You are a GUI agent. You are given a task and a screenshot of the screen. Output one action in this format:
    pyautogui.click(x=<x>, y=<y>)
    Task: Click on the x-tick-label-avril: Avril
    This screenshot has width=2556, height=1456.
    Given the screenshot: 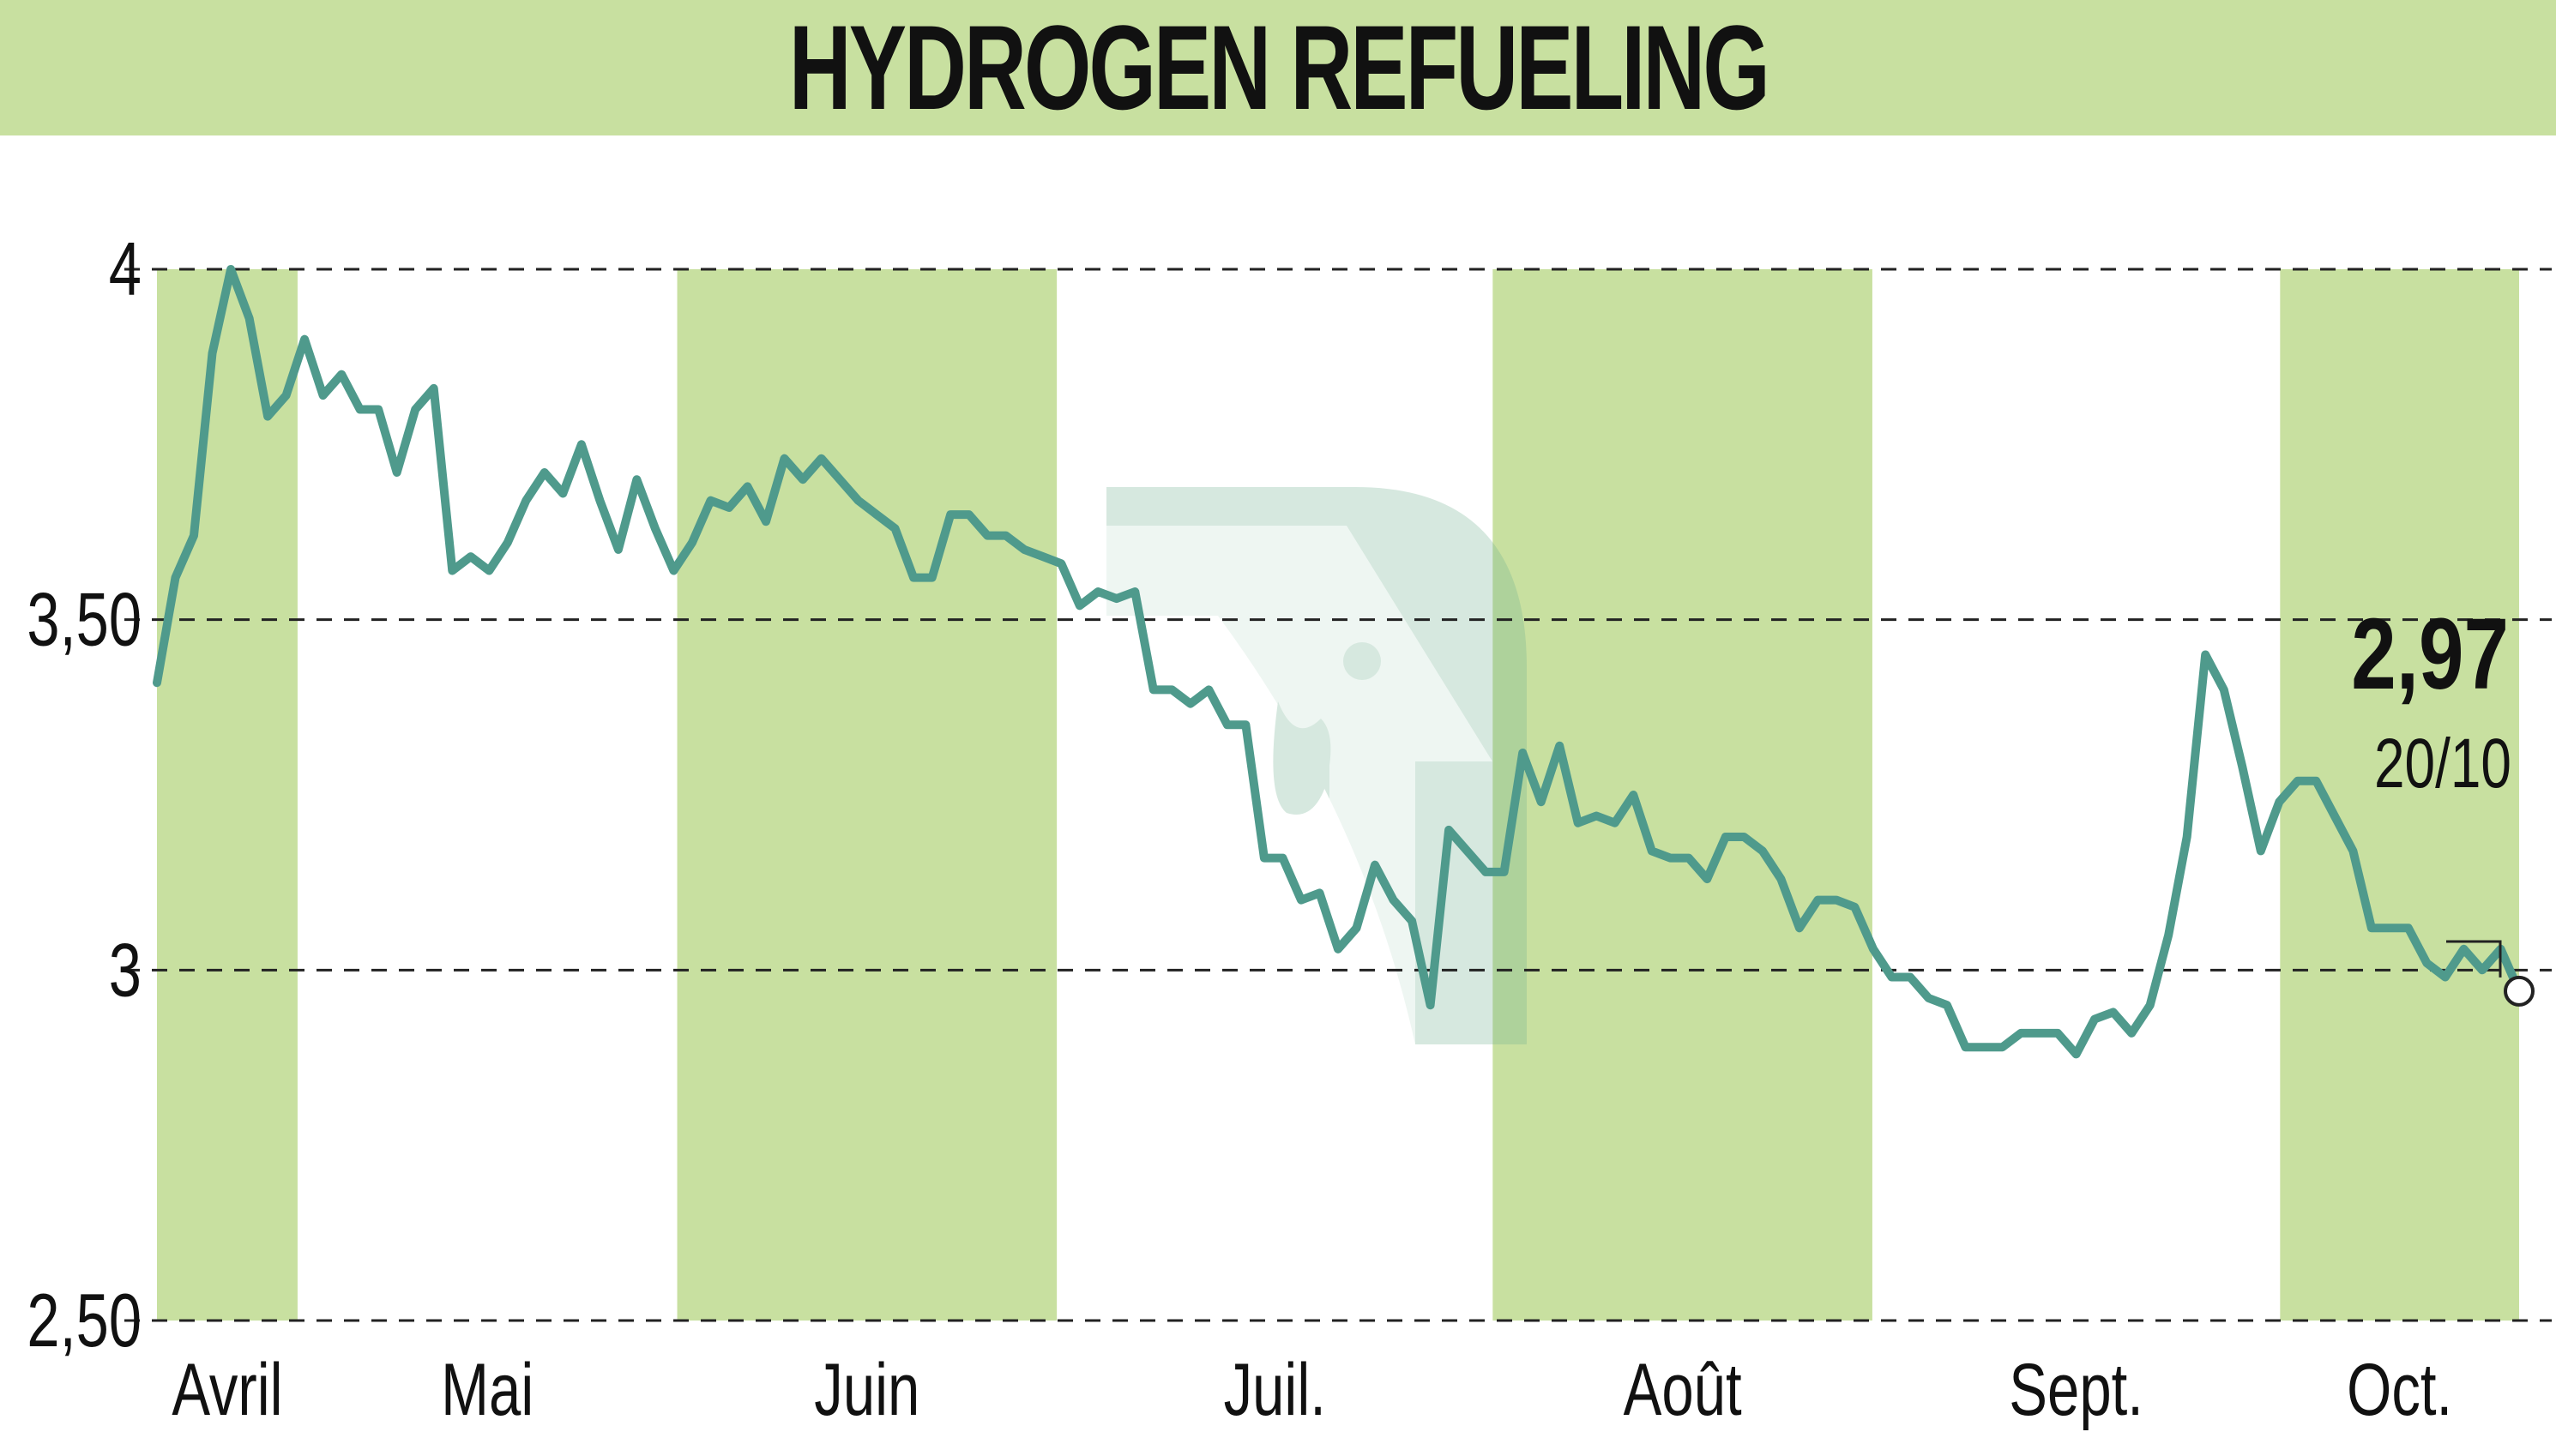 What is the action you would take?
    pyautogui.click(x=227, y=1390)
    